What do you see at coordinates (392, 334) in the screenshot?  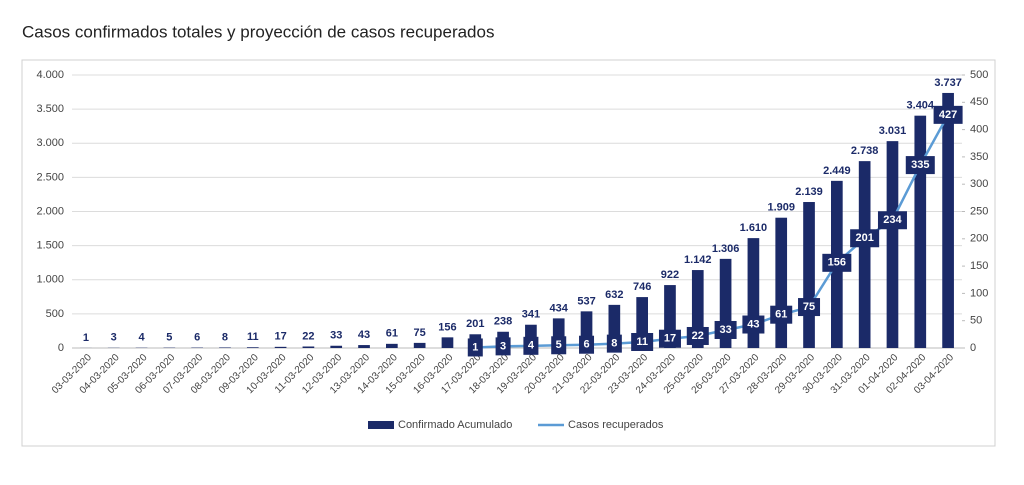 I see `bar-value-label: 61` at bounding box center [392, 334].